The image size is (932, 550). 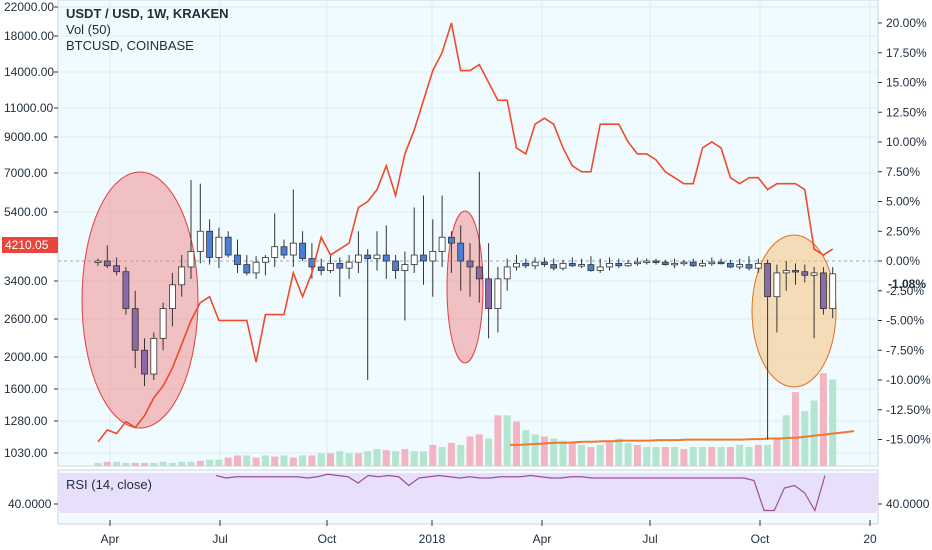 What do you see at coordinates (907, 284) in the screenshot?
I see `current-pct-label: -1.08%` at bounding box center [907, 284].